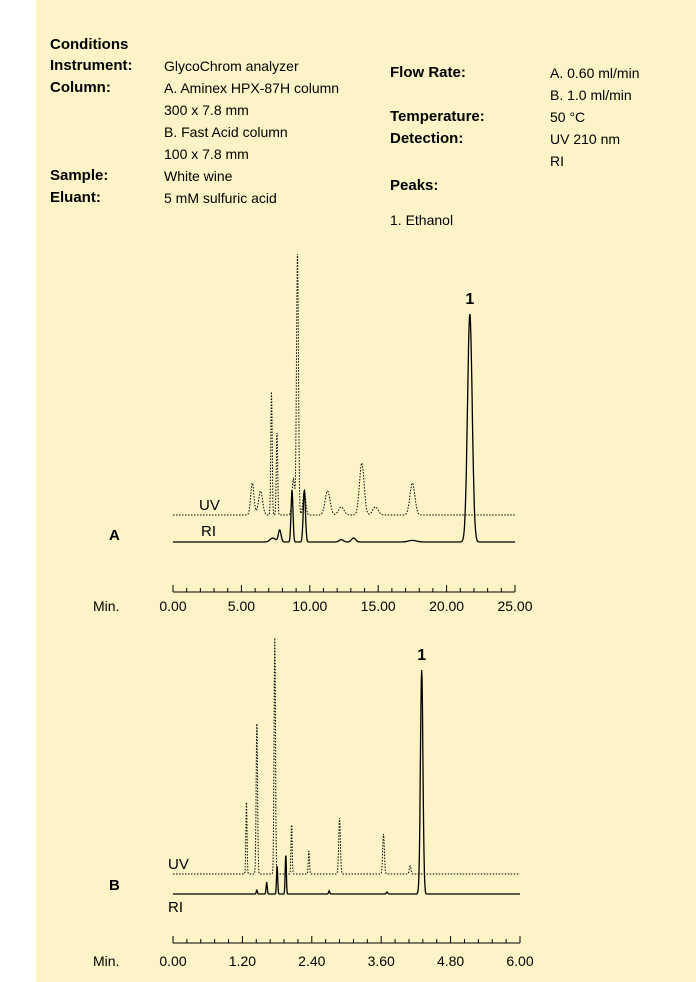  Describe the element at coordinates (378, 606) in the screenshot. I see `chart-a-tick-label: 15.00` at that location.